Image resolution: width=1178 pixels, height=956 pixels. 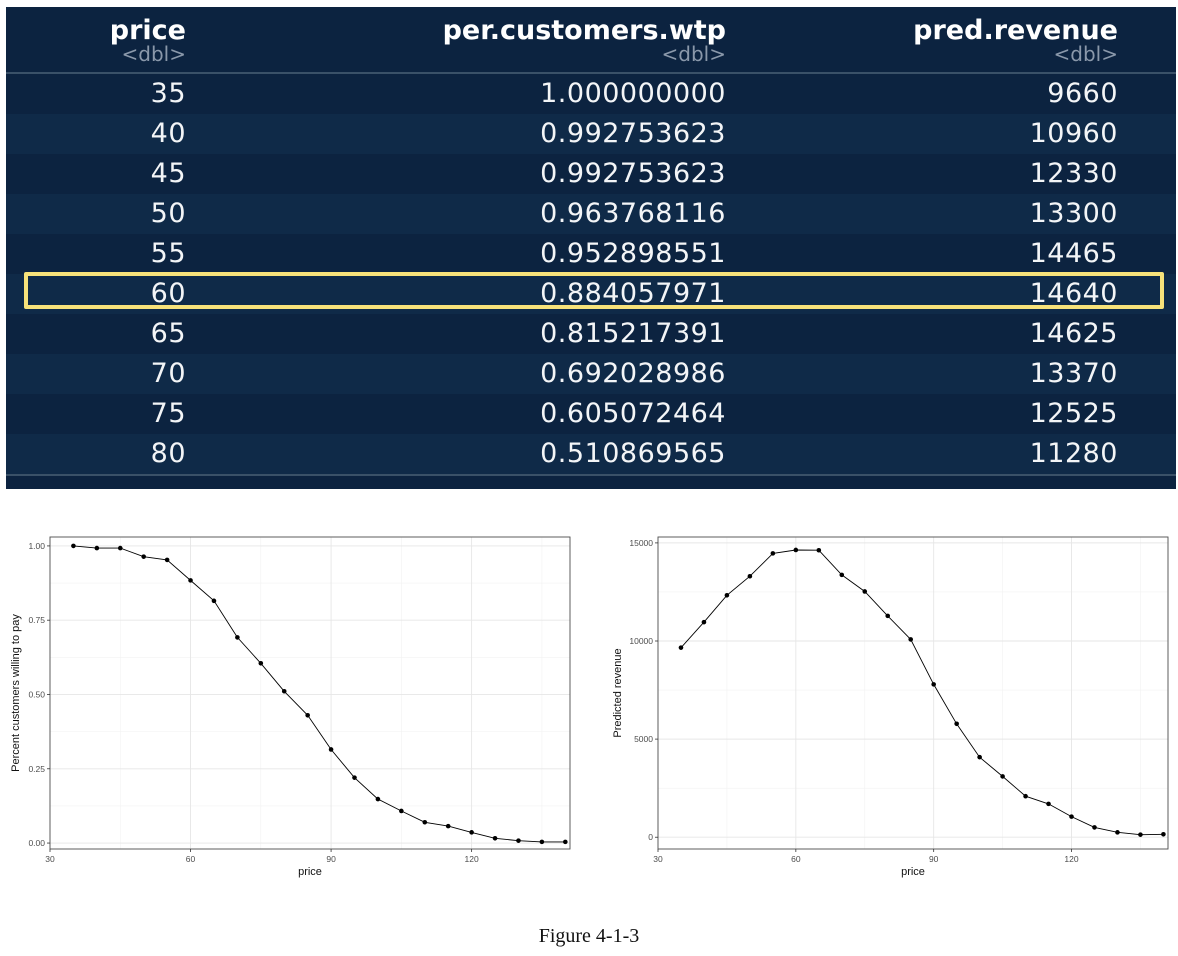 I want to click on table-row: 65 0.815217391 14625, so click(x=591, y=334).